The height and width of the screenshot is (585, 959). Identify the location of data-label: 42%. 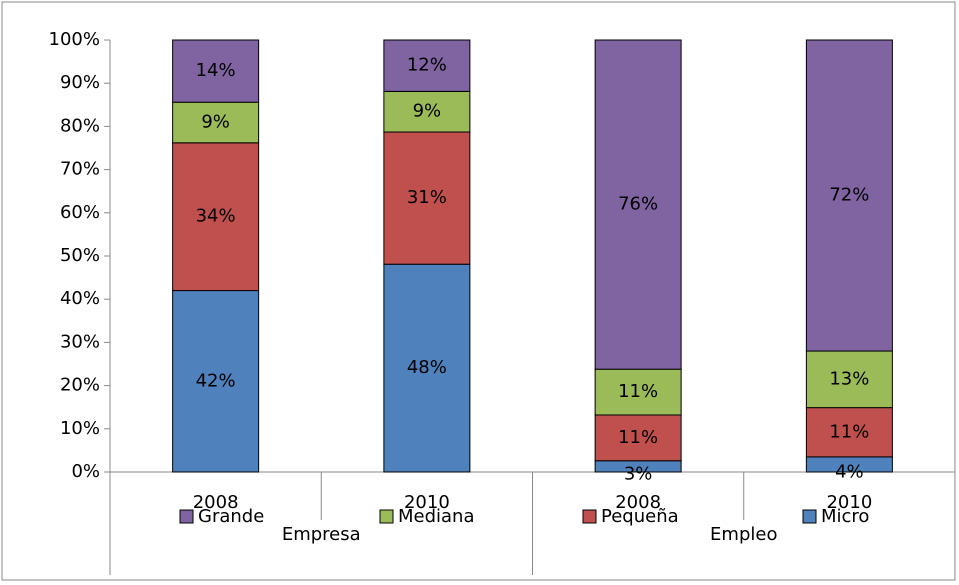
(216, 380).